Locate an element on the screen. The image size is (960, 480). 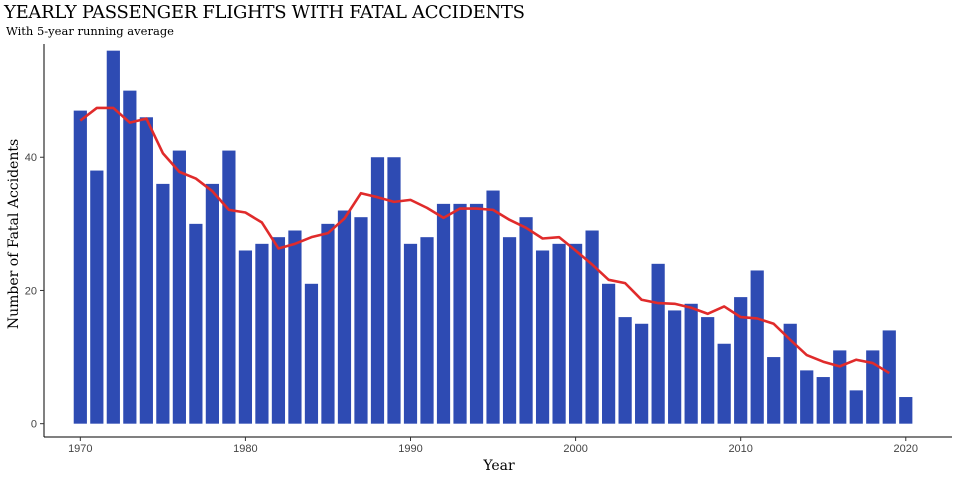
bar-2007 is located at coordinates (691, 363).